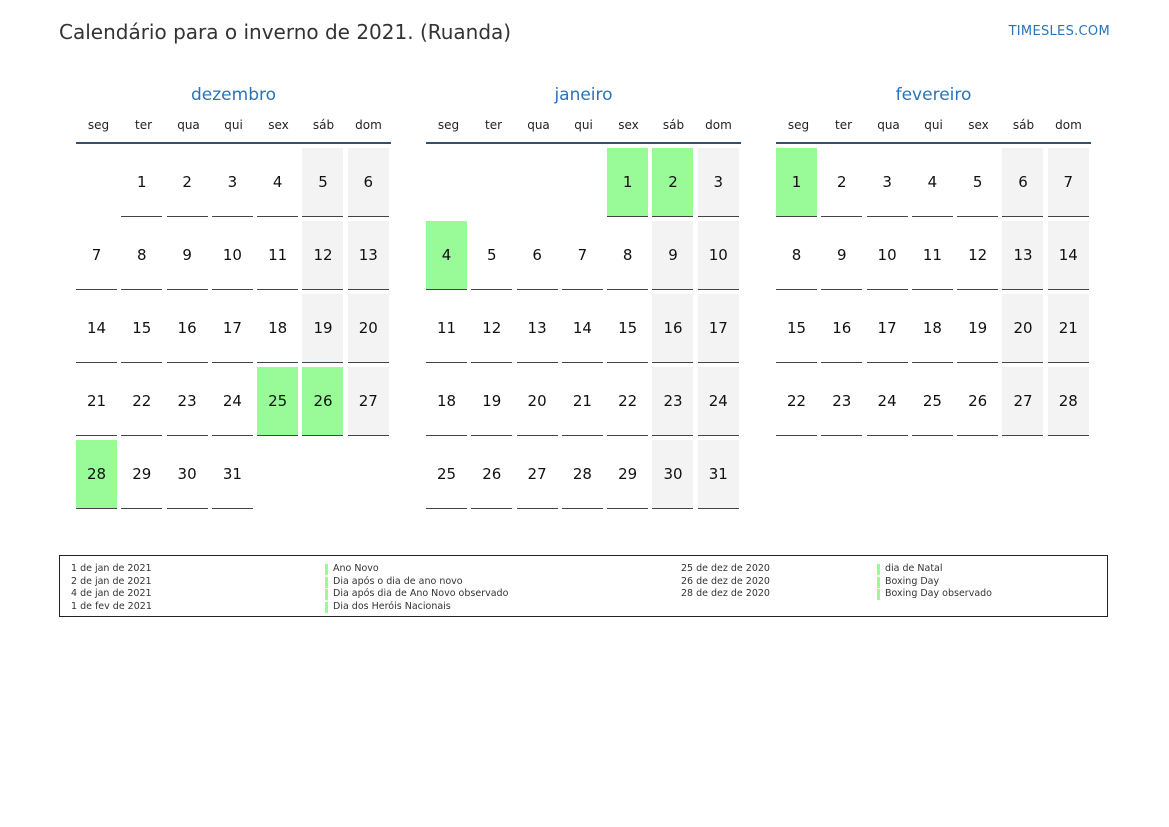 This screenshot has width=1169, height=827. I want to click on month-name: fevereiro, so click(933, 95).